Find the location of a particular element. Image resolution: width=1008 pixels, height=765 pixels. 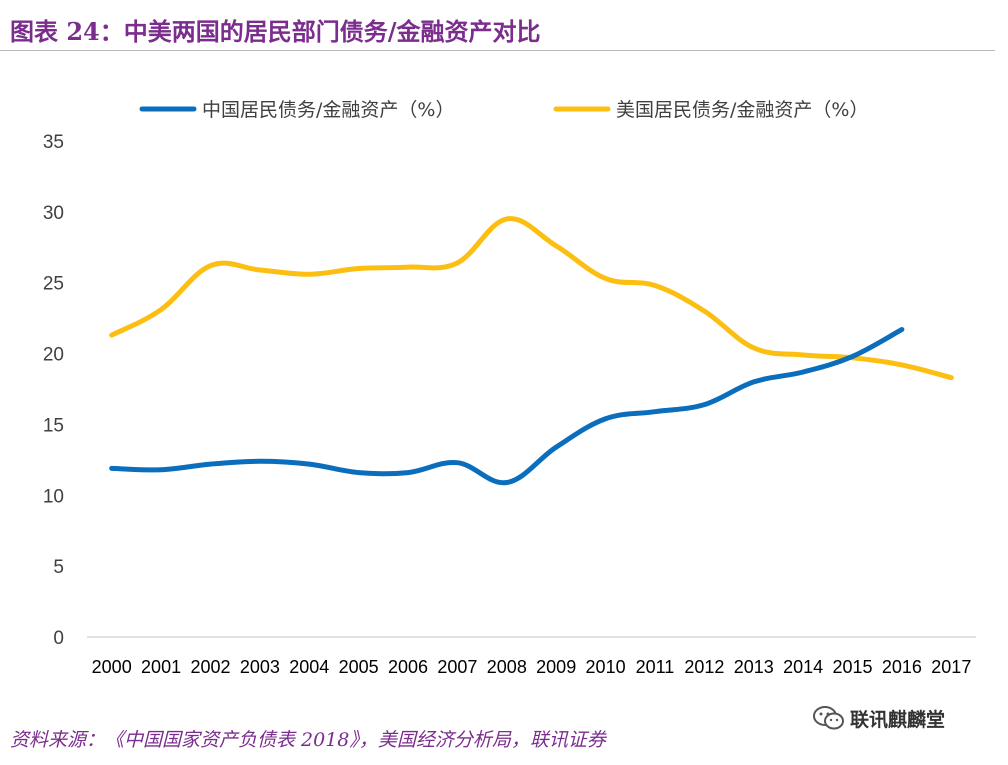

legend-item-usa: 美国居民债务/金融资产（%） is located at coordinates (710, 110).